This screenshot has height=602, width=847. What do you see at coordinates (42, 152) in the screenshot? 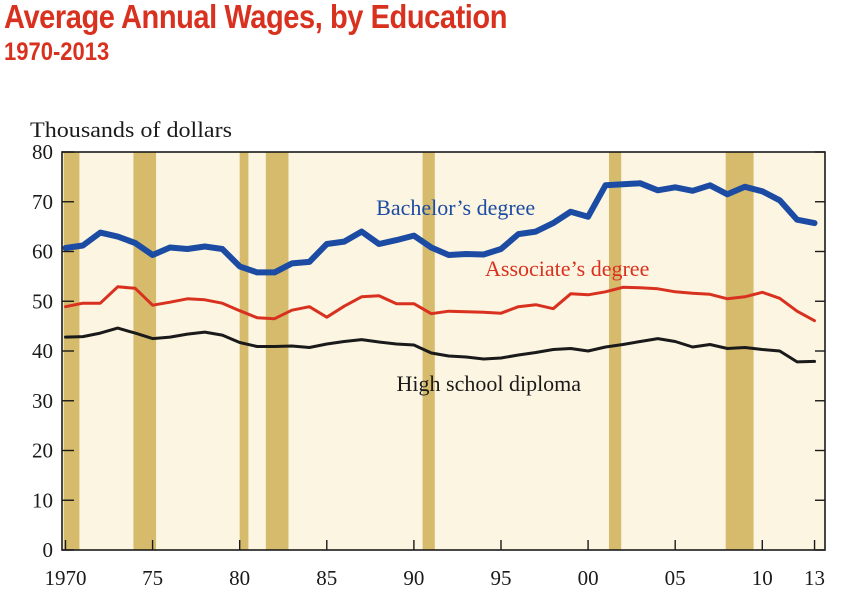
I see `y-tick-label: 80` at bounding box center [42, 152].